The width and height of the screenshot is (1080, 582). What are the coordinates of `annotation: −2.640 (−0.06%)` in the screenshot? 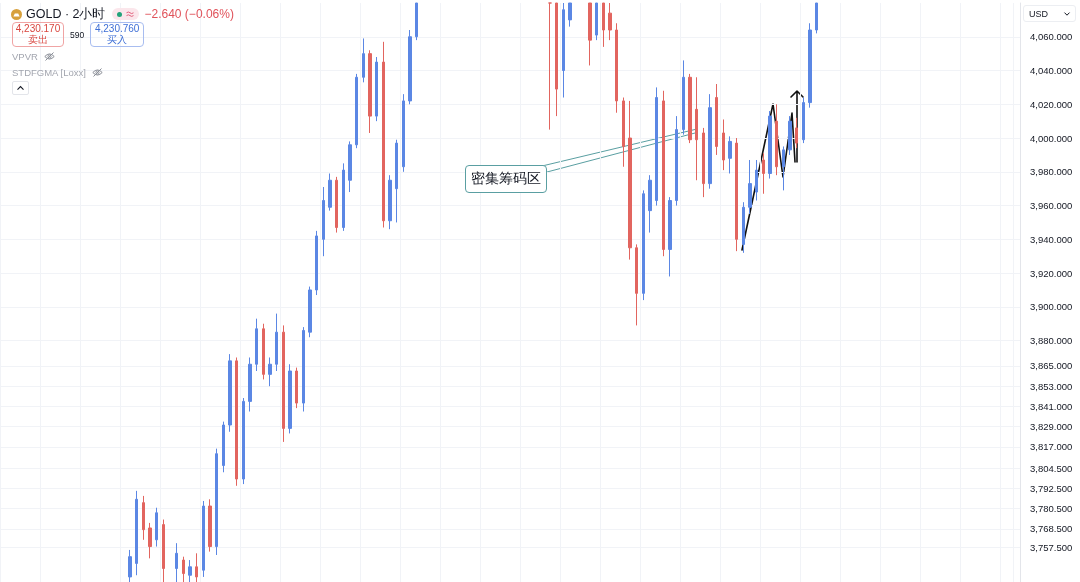 It's located at (189, 14).